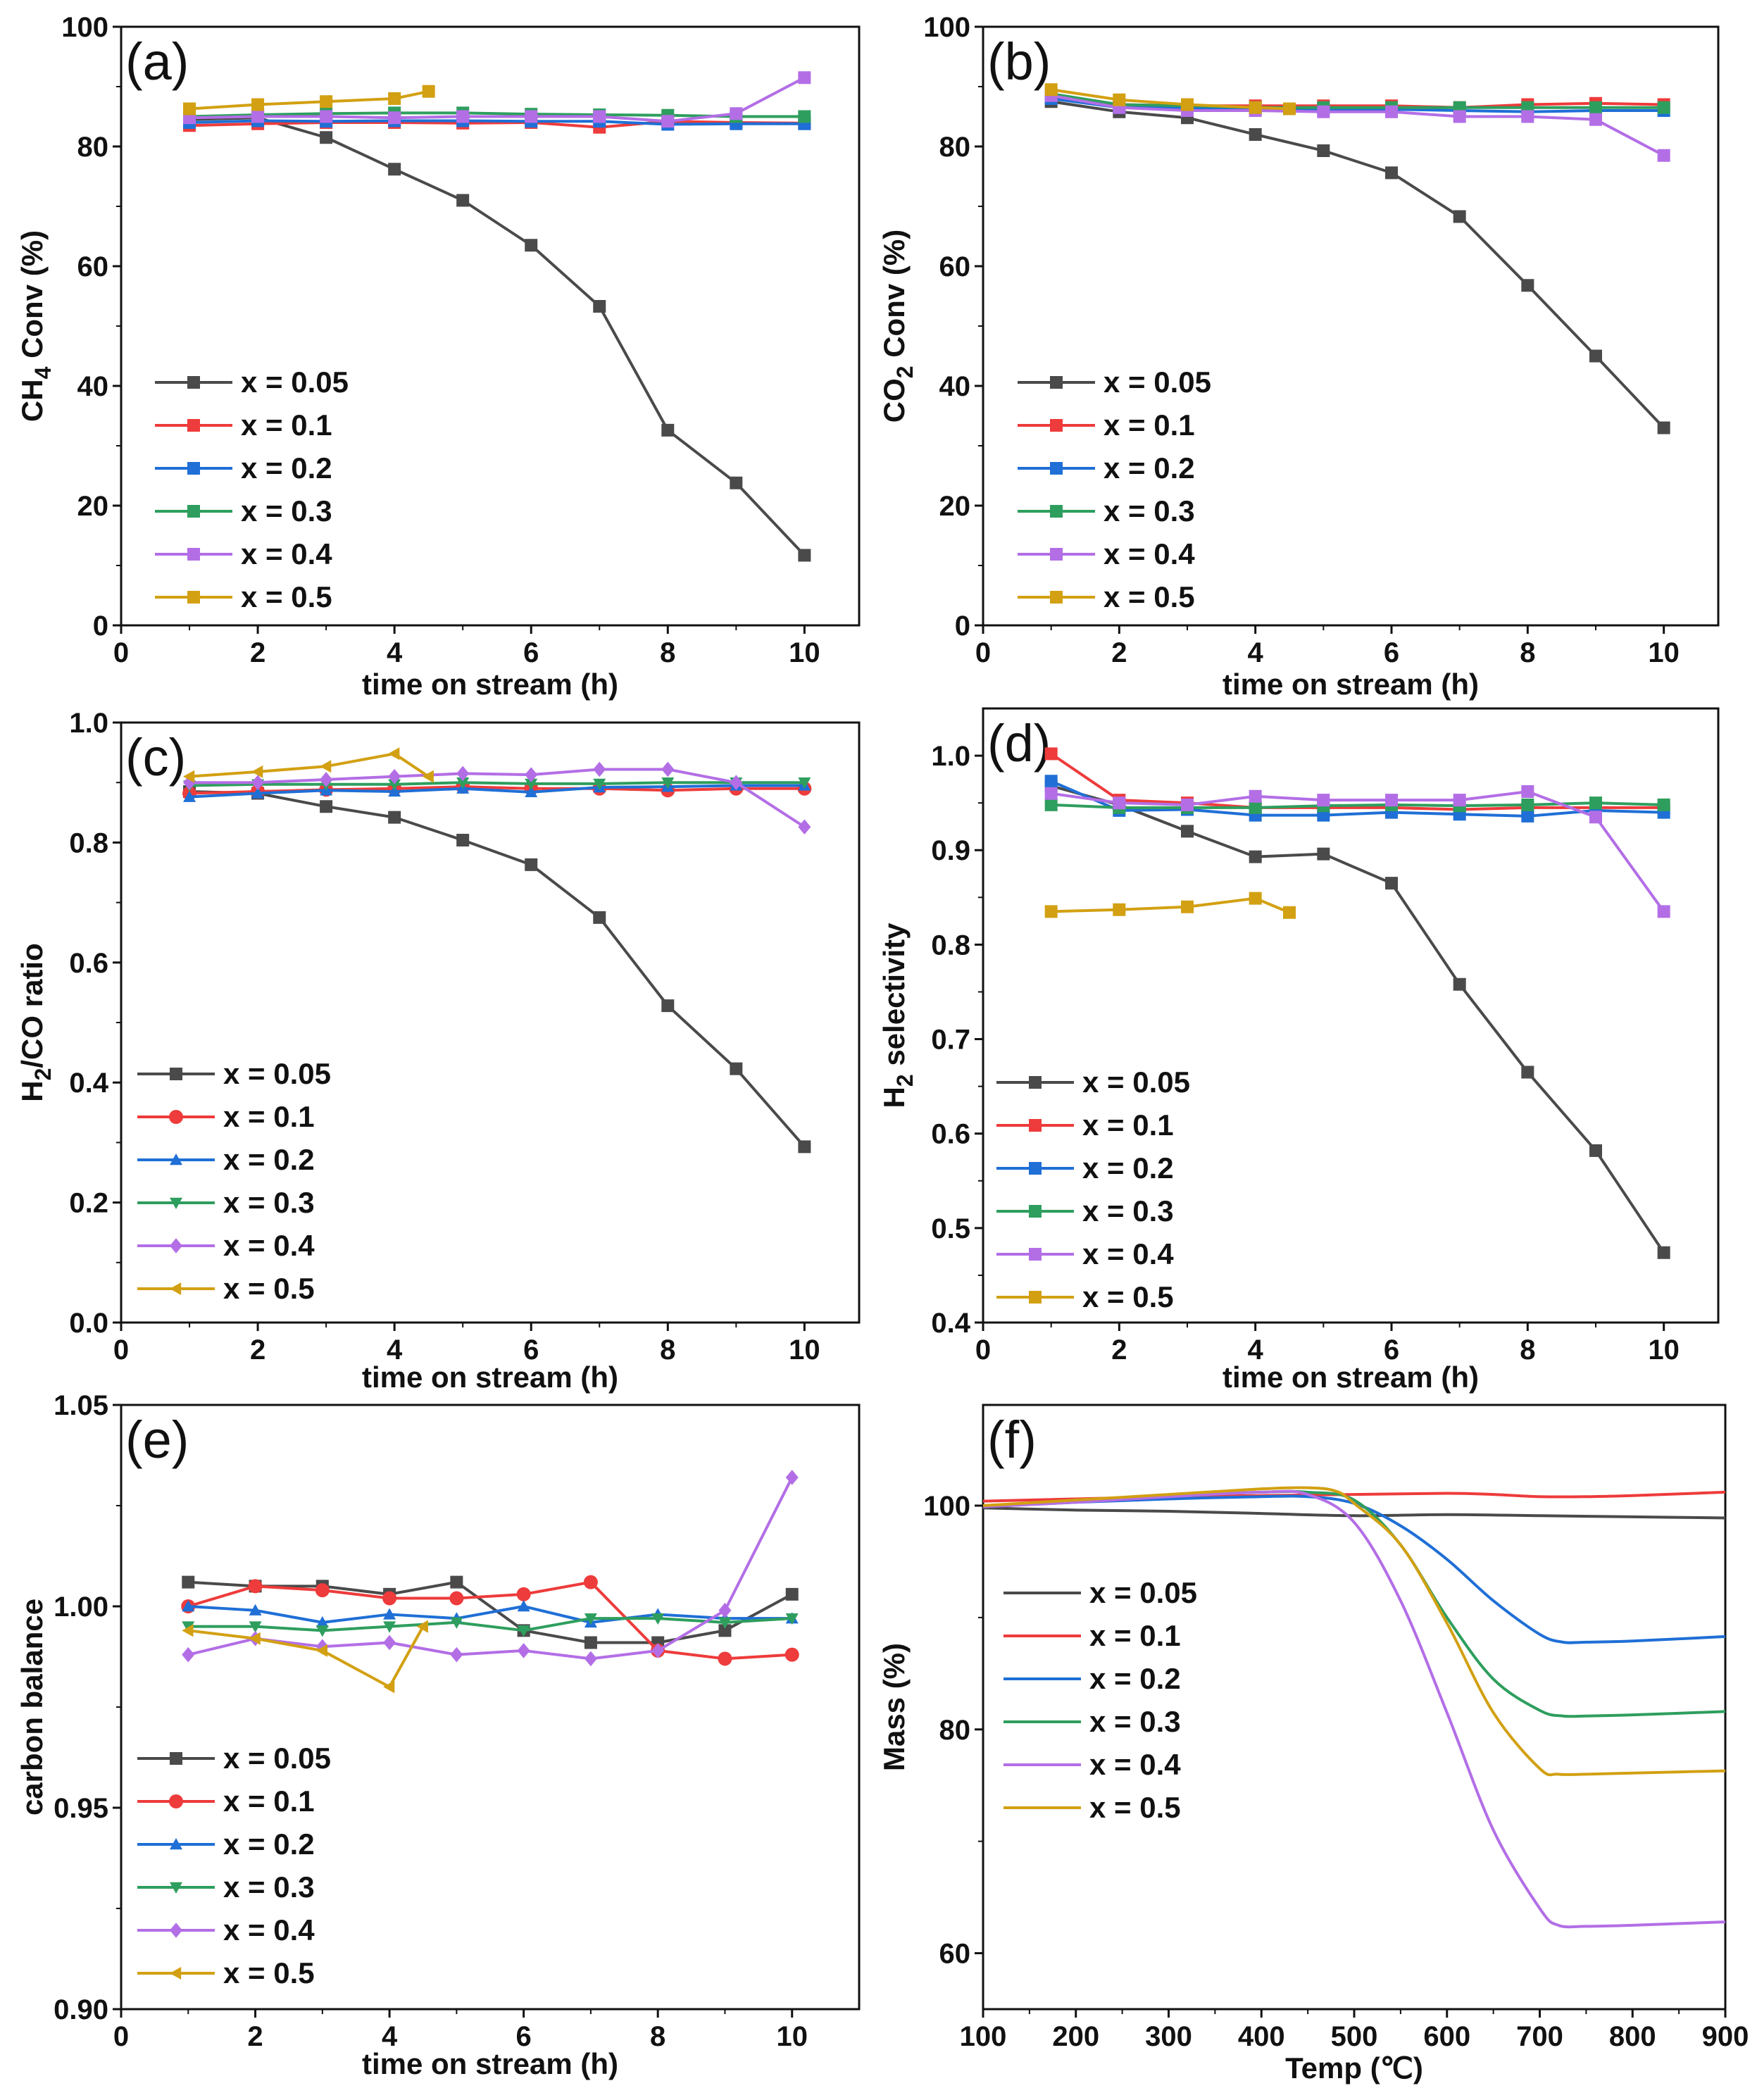 Image resolution: width=1757 pixels, height=2100 pixels. Describe the element at coordinates (121, 652) in the screenshot. I see `x-tick-label: 0` at that location.